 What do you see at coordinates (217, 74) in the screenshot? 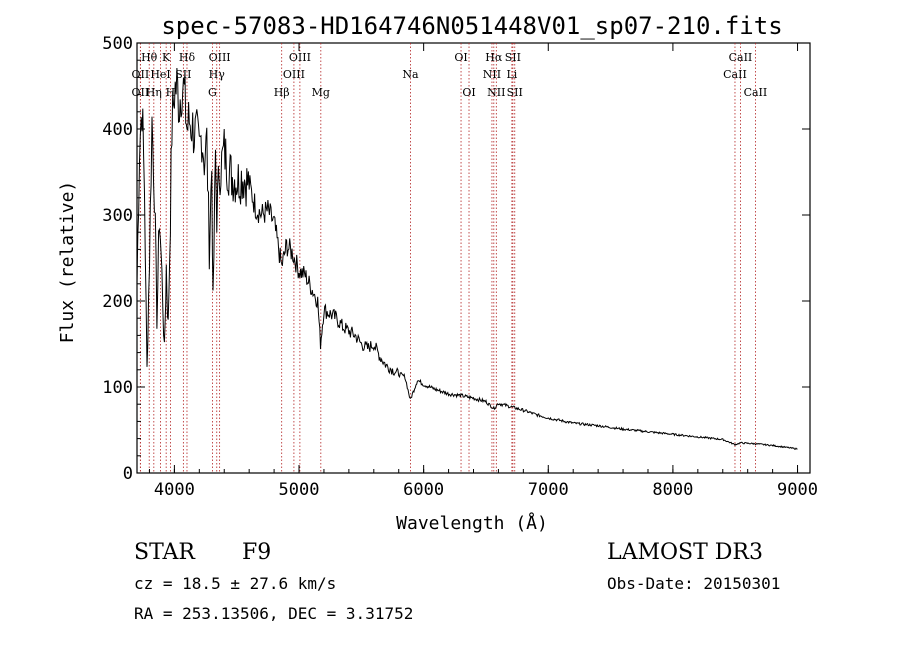
I see `line-label-10: Hγ` at bounding box center [217, 74].